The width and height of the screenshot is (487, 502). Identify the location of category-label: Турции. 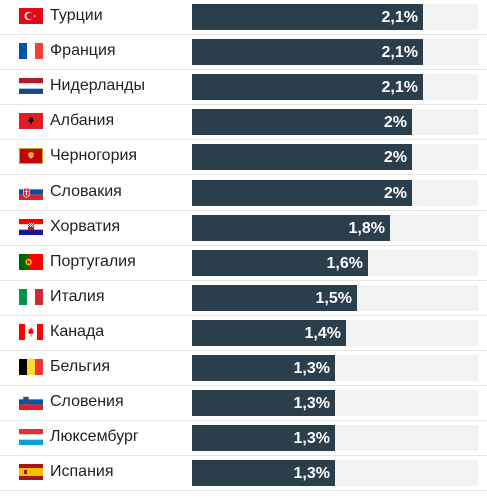
(76, 15).